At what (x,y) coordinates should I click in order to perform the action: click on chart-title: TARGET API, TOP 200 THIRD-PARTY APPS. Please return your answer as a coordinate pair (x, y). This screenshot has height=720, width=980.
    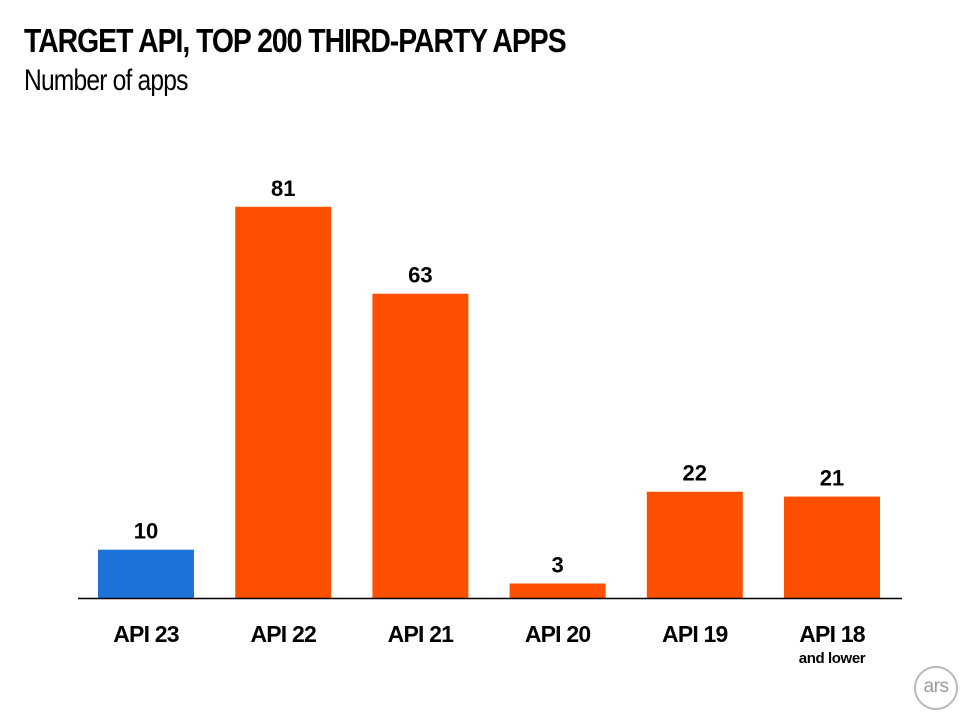
    Looking at the image, I should click on (295, 40).